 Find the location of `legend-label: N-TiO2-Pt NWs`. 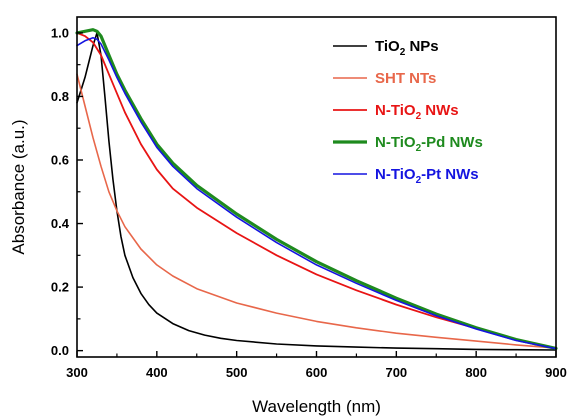

legend-label: N-TiO2-Pt NWs is located at coordinates (427, 176).